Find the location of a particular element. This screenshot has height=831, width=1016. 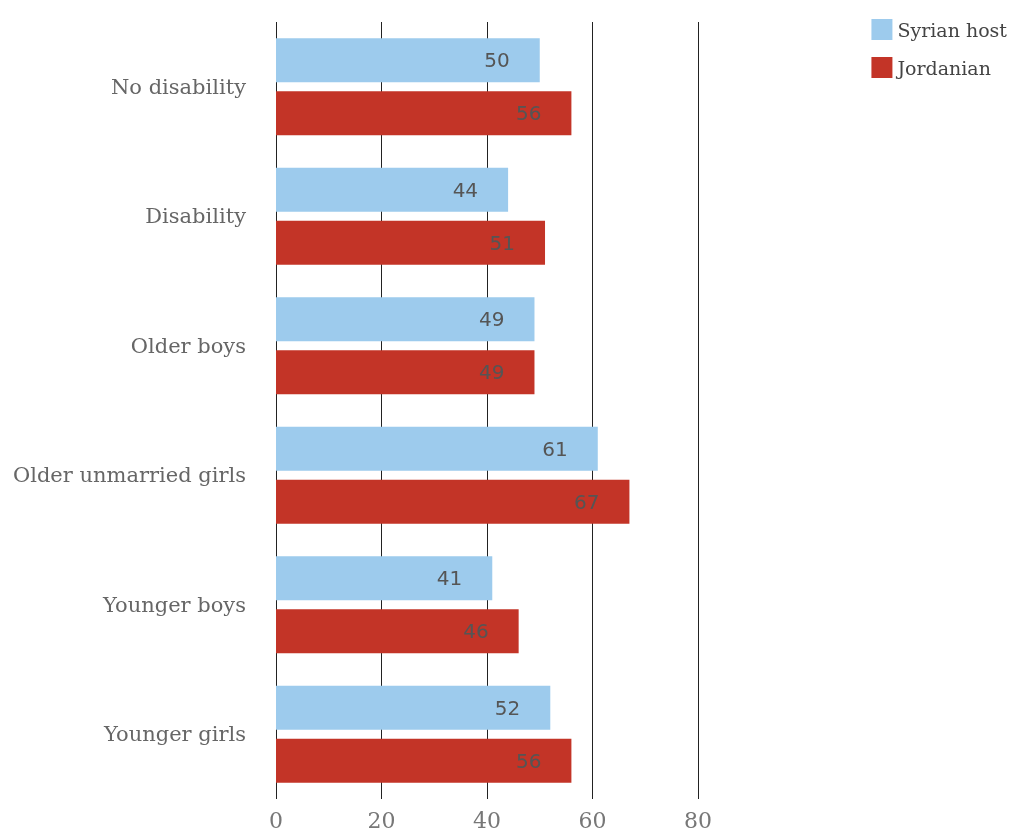

data-label: 61 is located at coordinates (555, 448).